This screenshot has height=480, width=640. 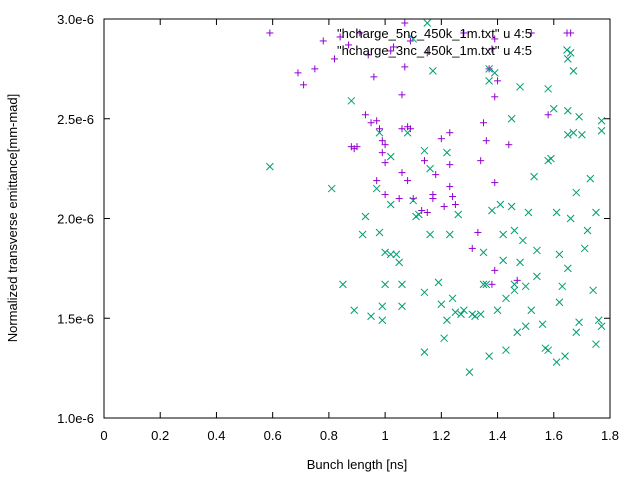 I want to click on y-tick-label: 1.5e-6, so click(x=75, y=318).